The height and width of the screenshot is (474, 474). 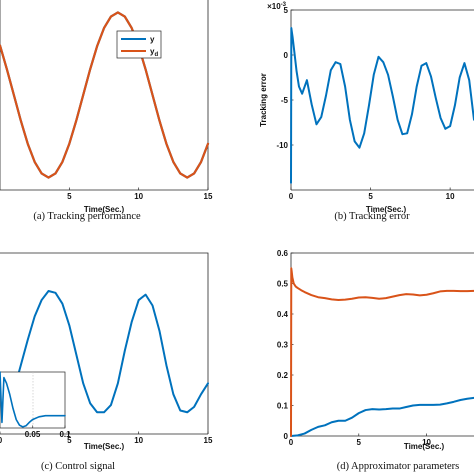 I want to click on inset-x-tick-label: 0.05, so click(x=33, y=434).